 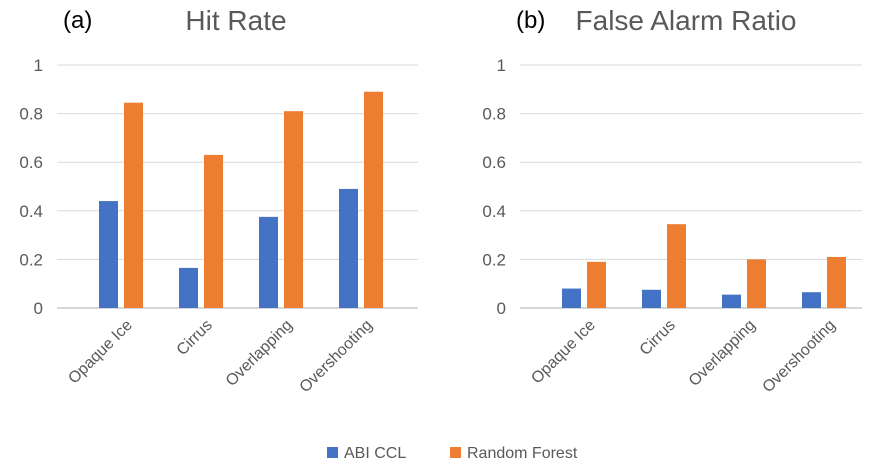 What do you see at coordinates (332, 452) in the screenshot?
I see `legend-swatch-abi-ccl` at bounding box center [332, 452].